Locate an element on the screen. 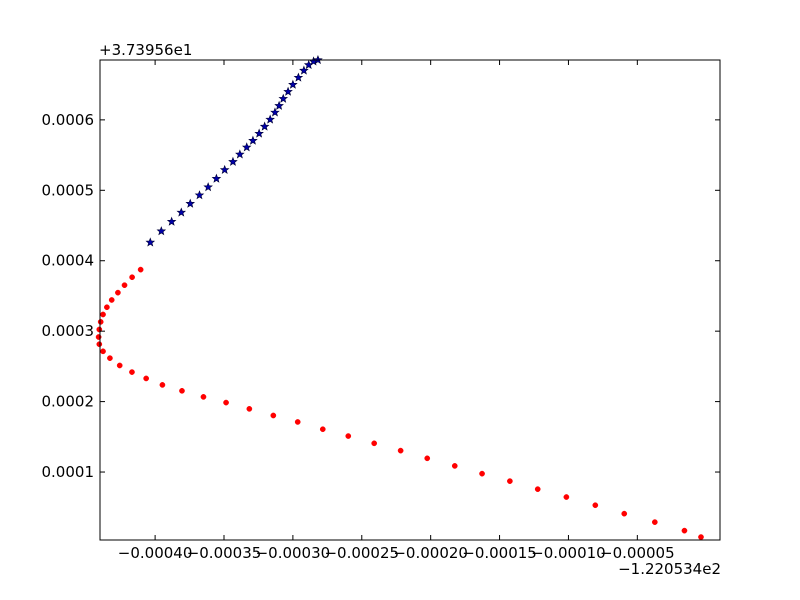 This screenshot has width=800, height=600. x-tick-label: −0.00025 is located at coordinates (361, 553).